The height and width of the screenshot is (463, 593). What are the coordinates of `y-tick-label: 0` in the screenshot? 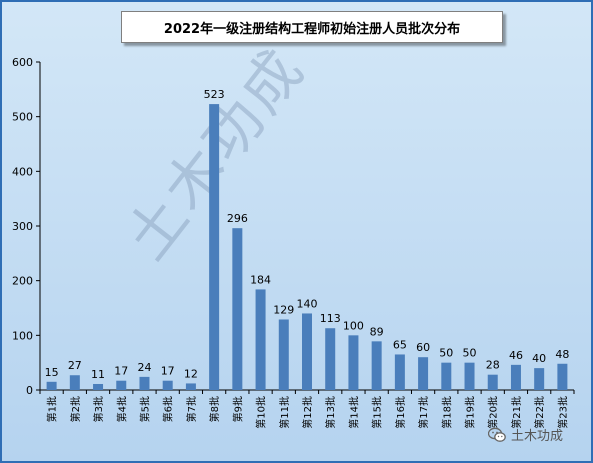 It's located at (29, 390).